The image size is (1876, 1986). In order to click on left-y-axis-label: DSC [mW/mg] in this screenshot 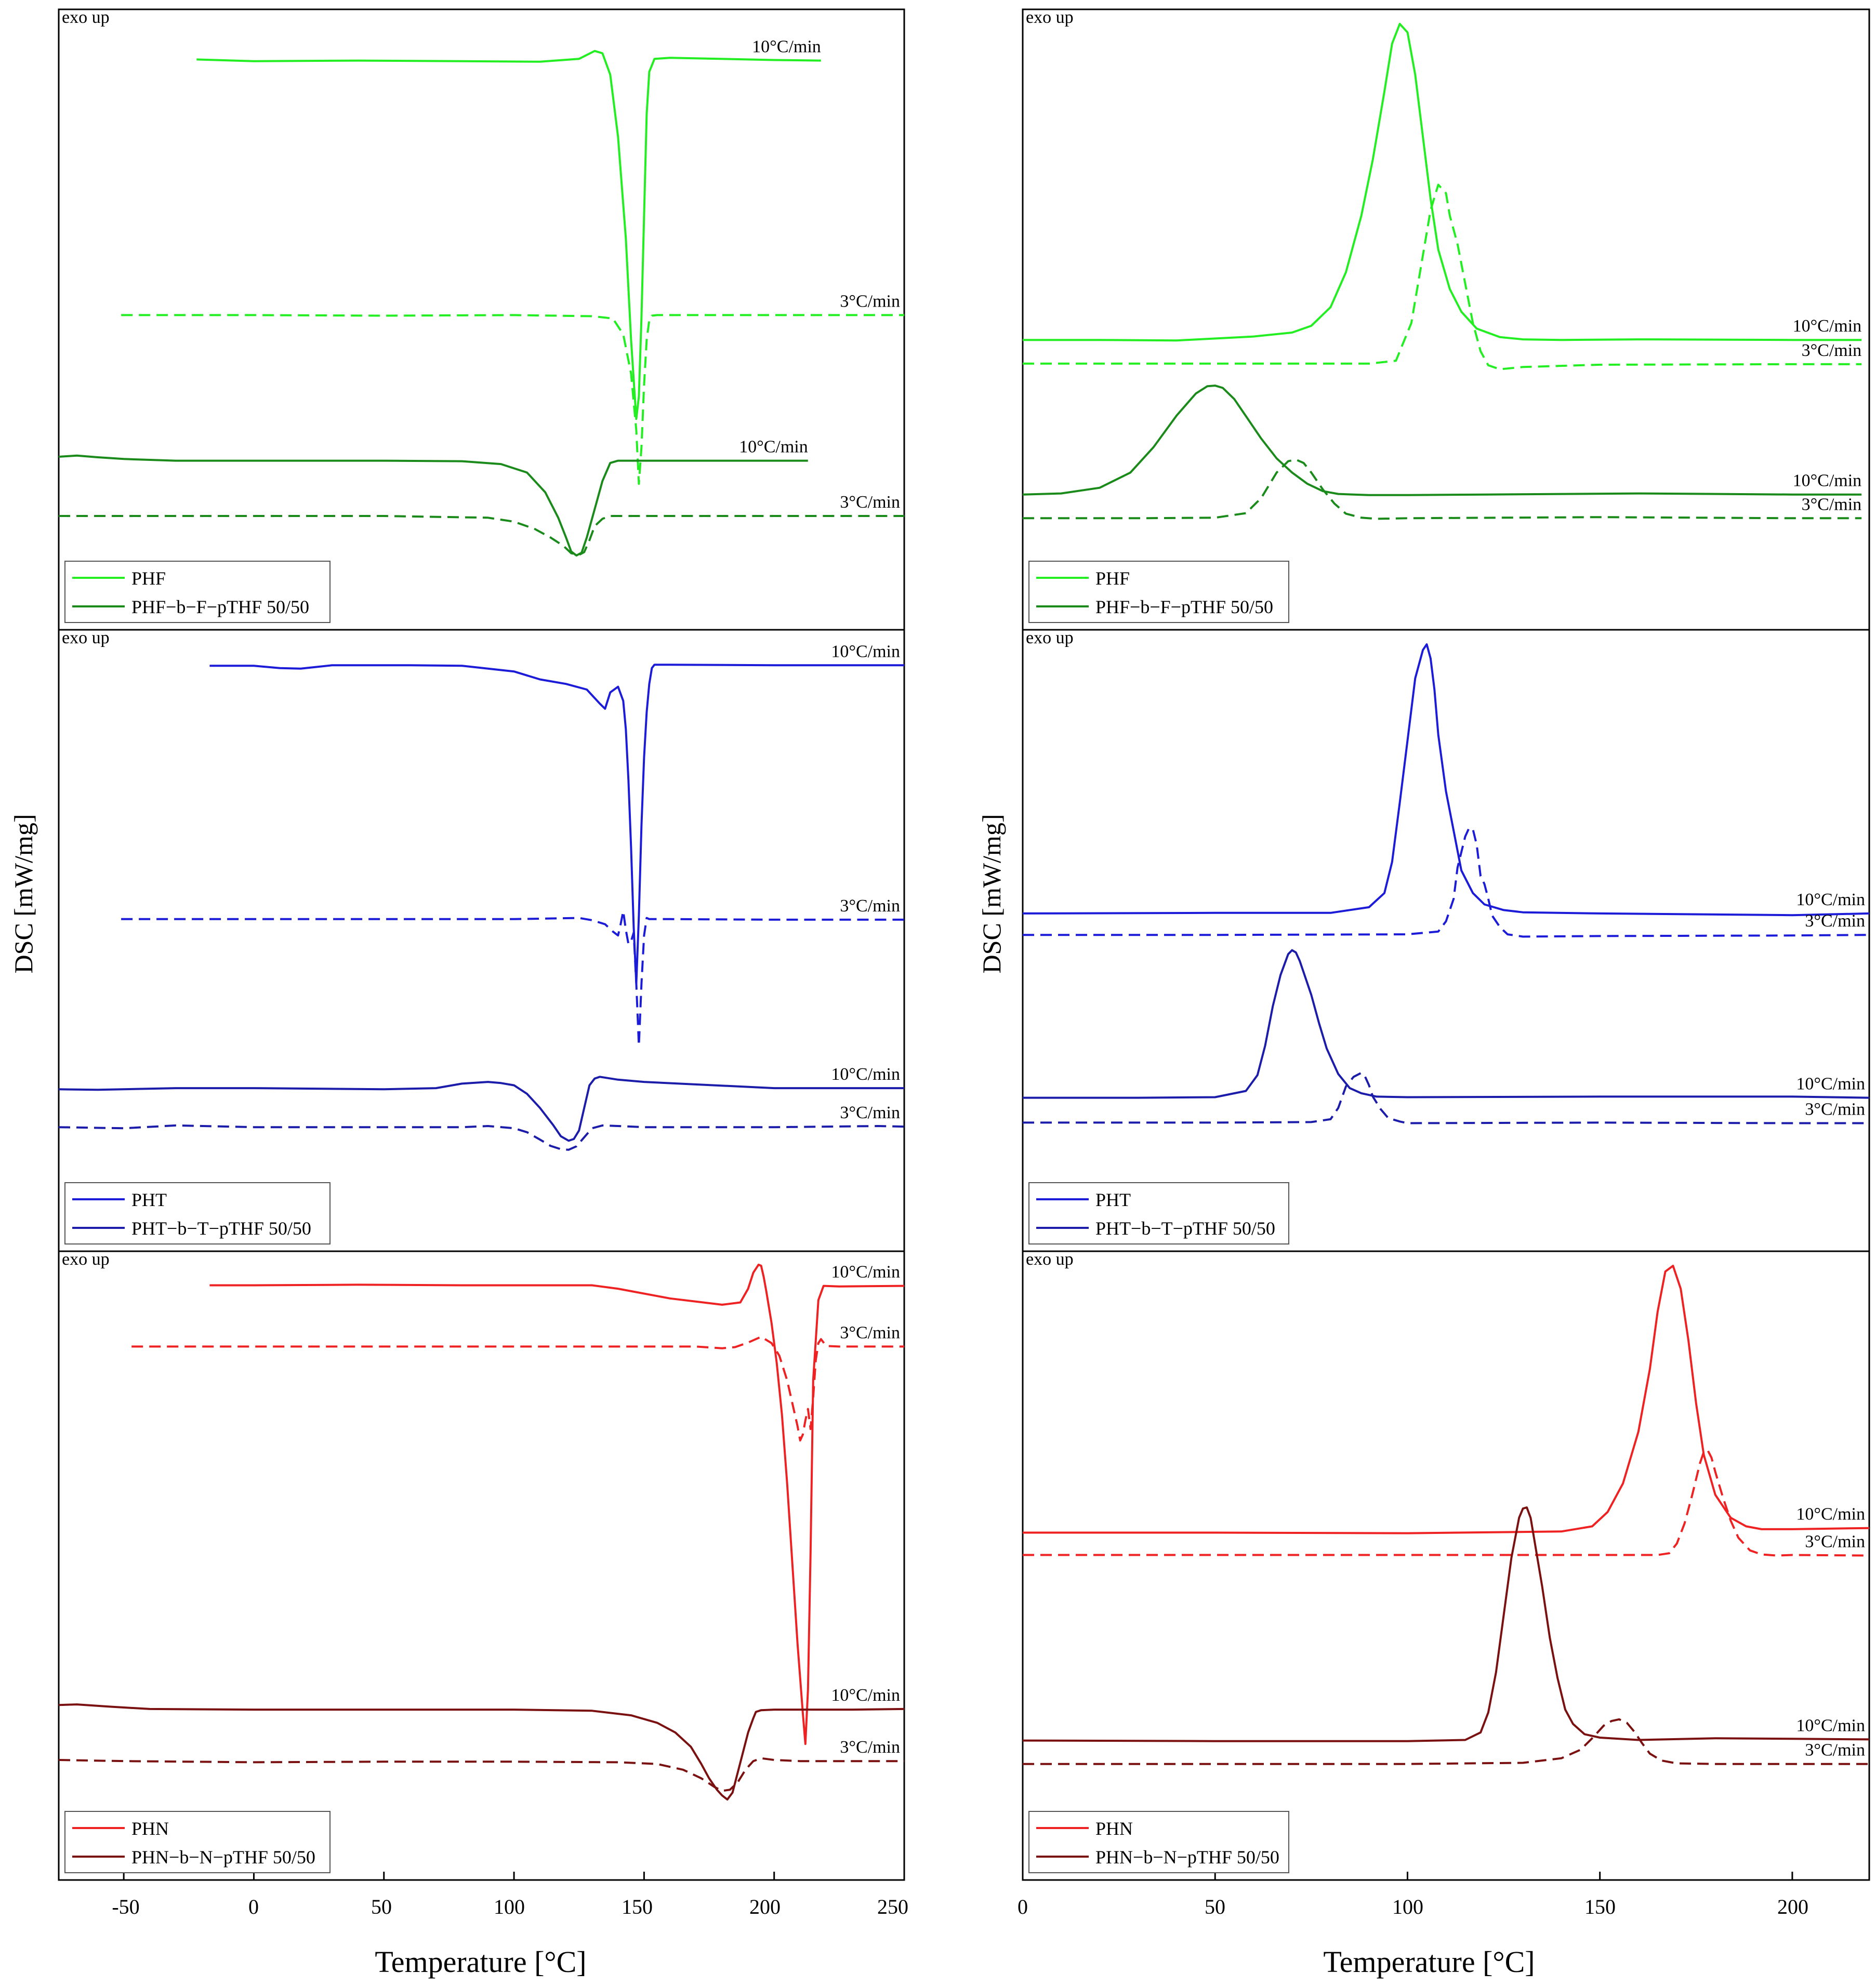, I will do `click(23, 894)`.